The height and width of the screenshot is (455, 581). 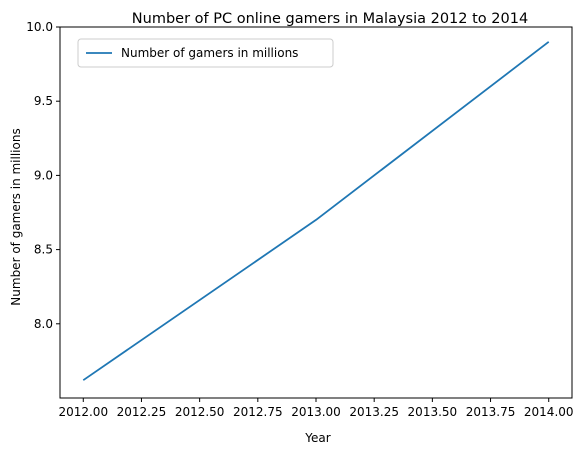 What do you see at coordinates (549, 412) in the screenshot?
I see `x-tick-label: 2014.00` at bounding box center [549, 412].